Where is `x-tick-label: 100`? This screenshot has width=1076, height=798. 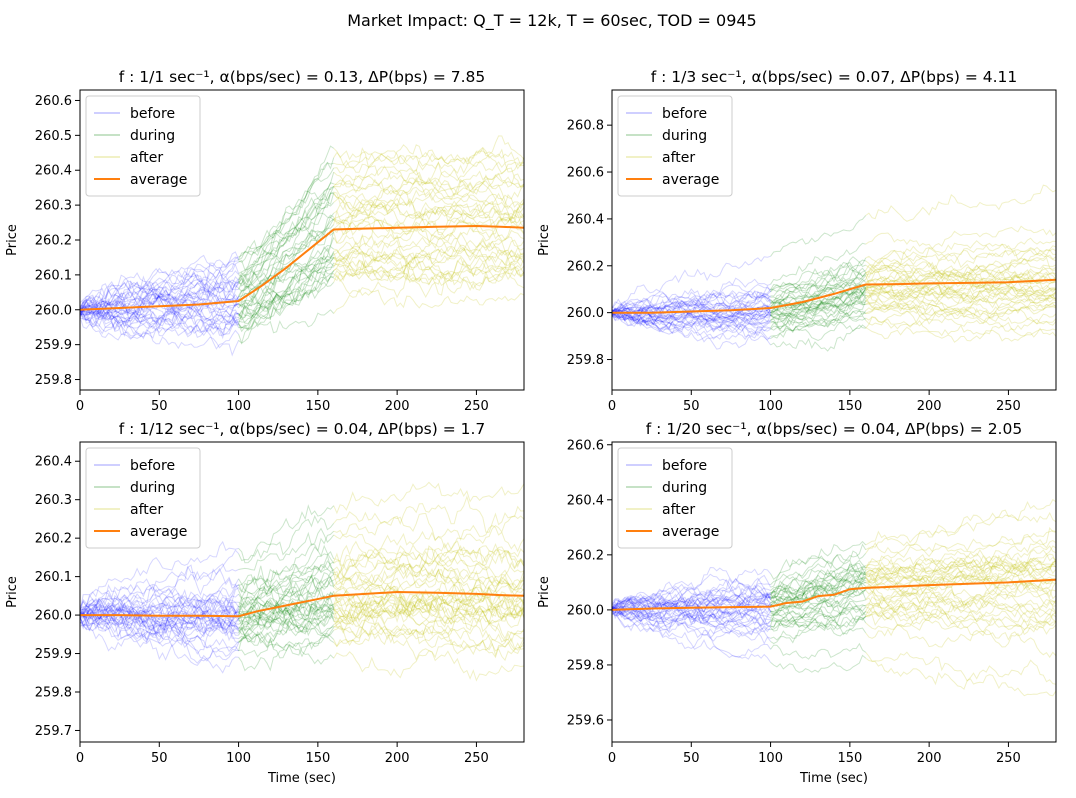
x-tick-label: 100 is located at coordinates (238, 406).